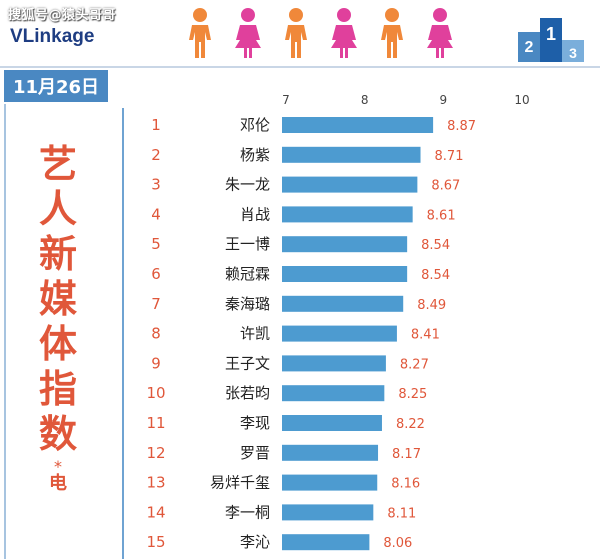 The height and width of the screenshot is (559, 600). Describe the element at coordinates (155, 453) in the screenshot. I see `rank-number: 12` at that location.